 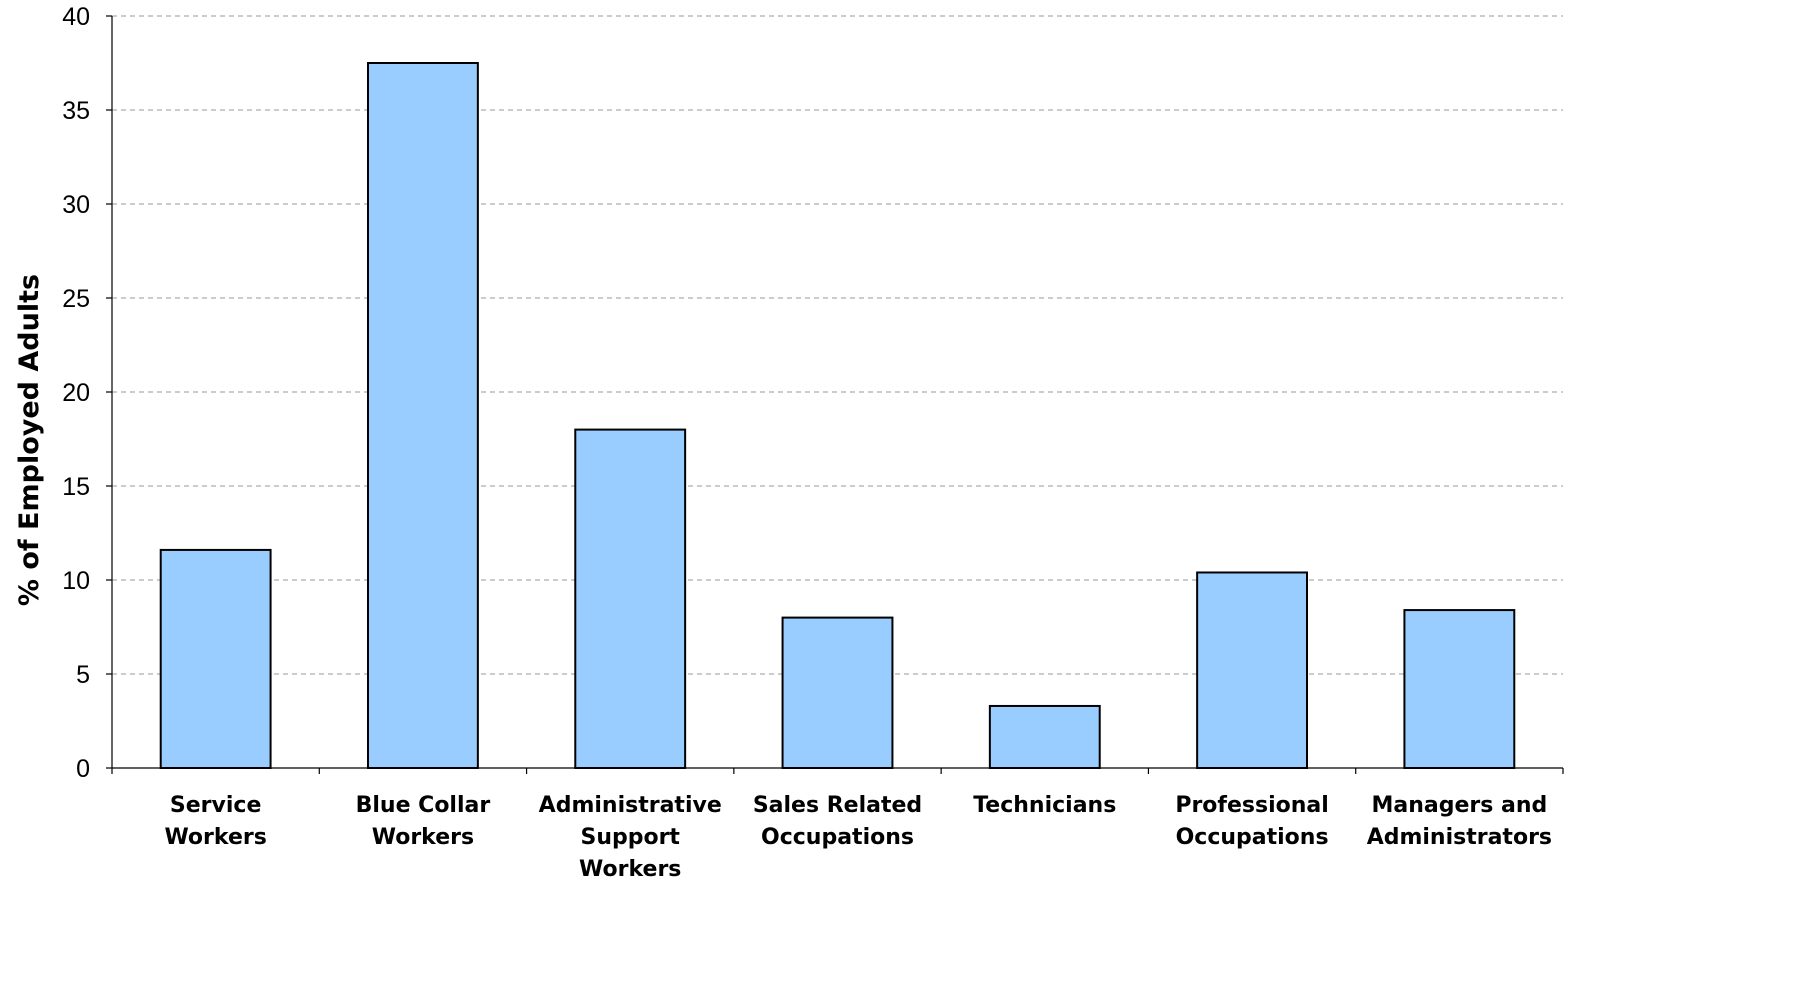 I want to click on y-tick-label: 25, so click(x=76, y=299).